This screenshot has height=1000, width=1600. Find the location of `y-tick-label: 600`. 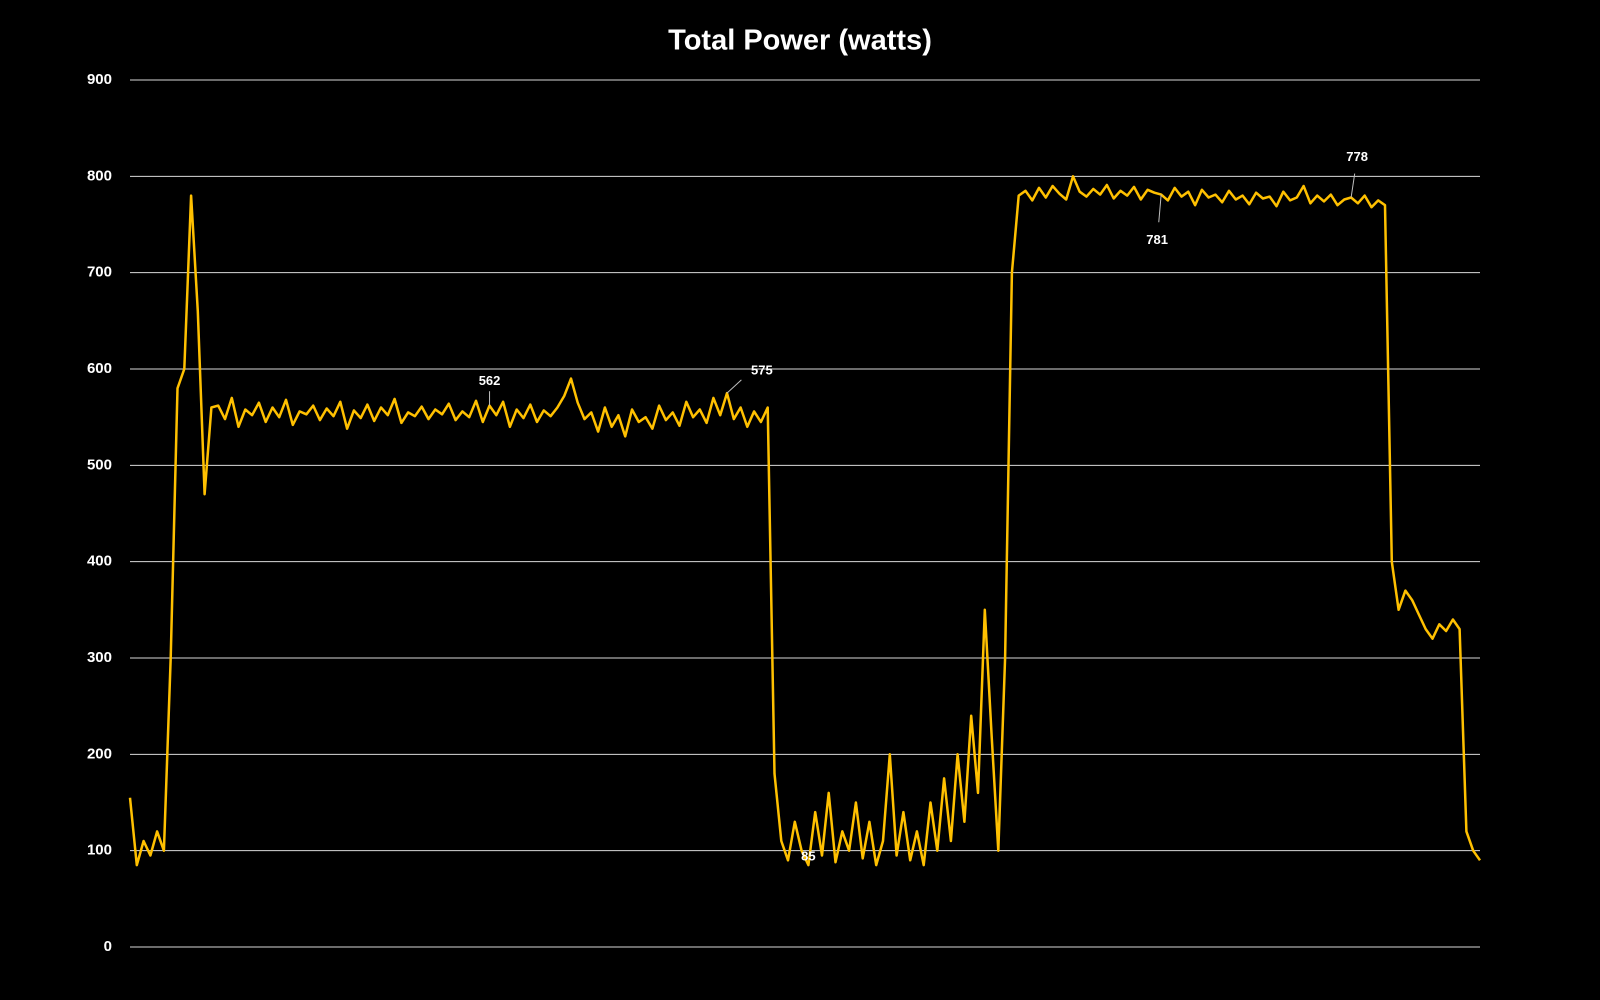

y-tick-label: 600 is located at coordinates (99, 368).